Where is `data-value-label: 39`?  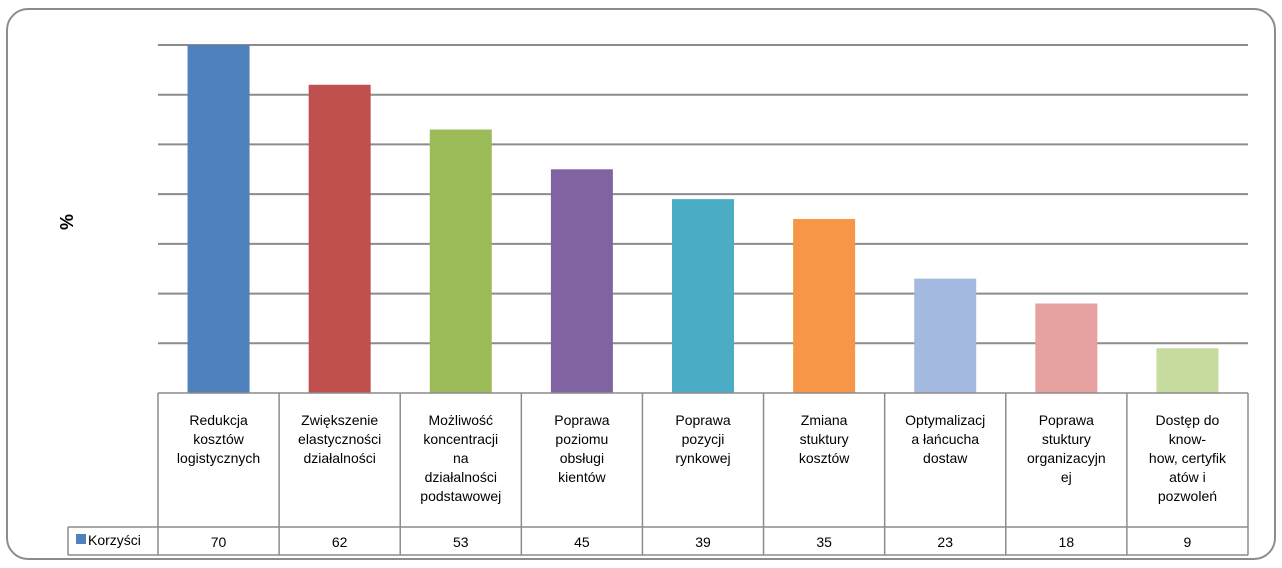
data-value-label: 39 is located at coordinates (703, 542).